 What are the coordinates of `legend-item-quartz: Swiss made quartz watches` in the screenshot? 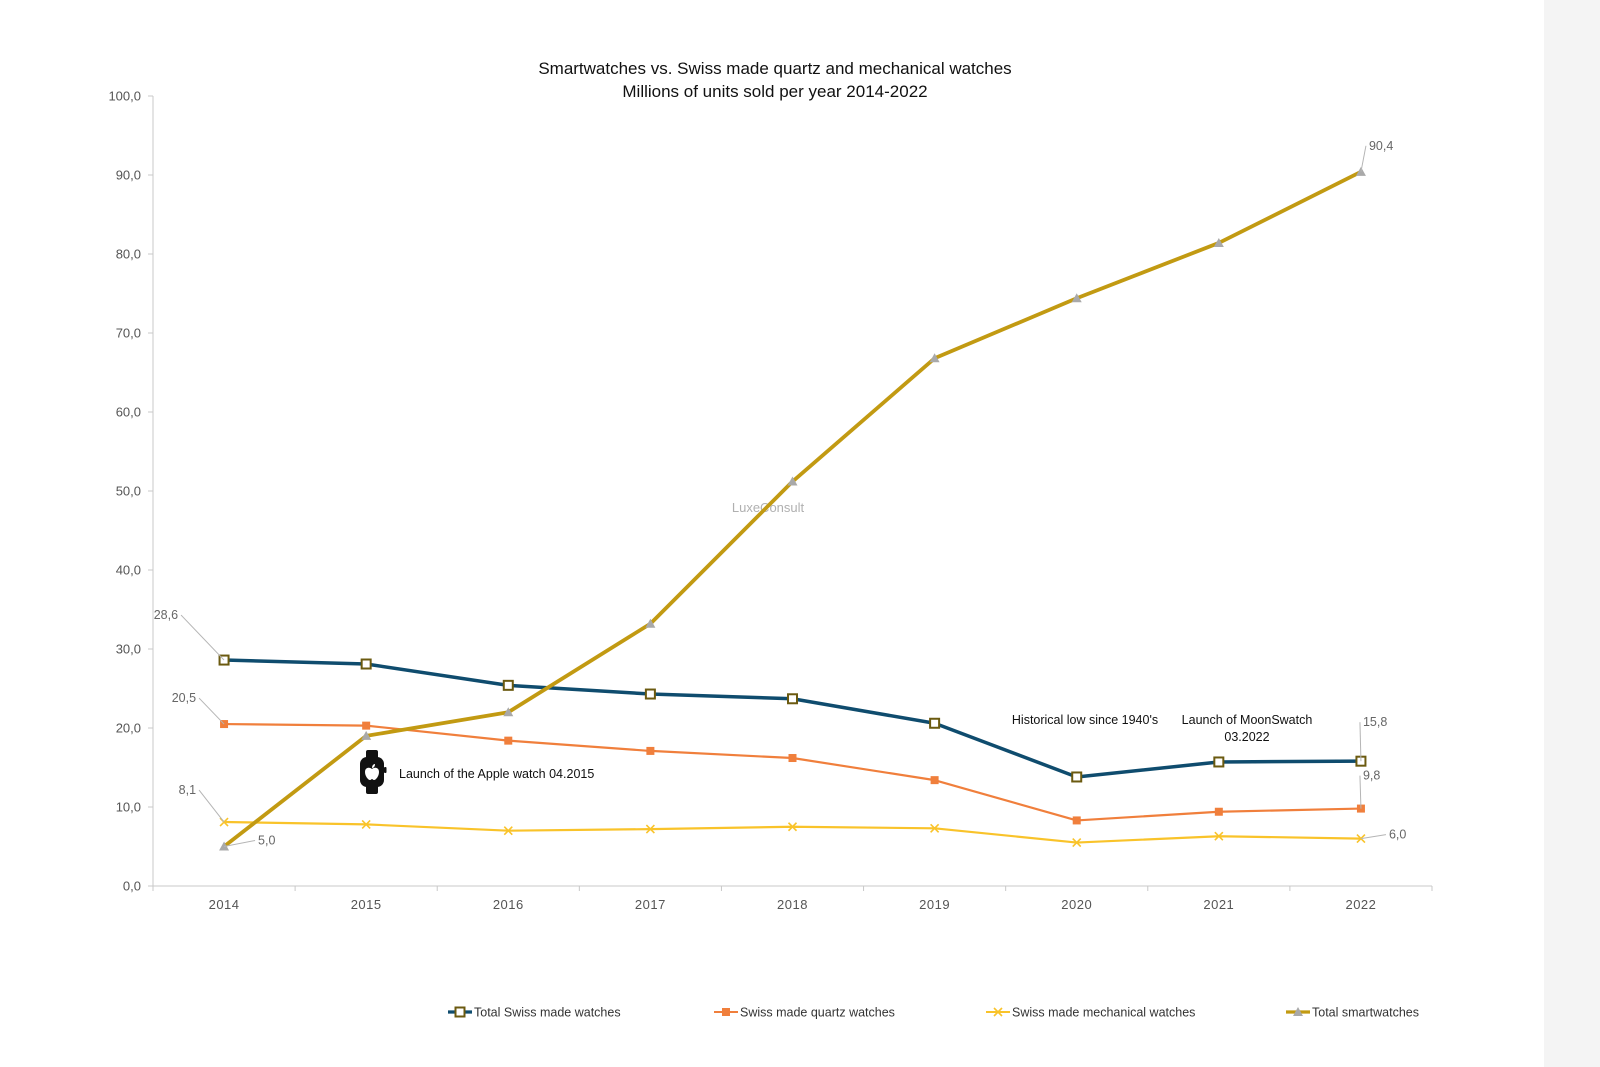 It's located at (804, 1013).